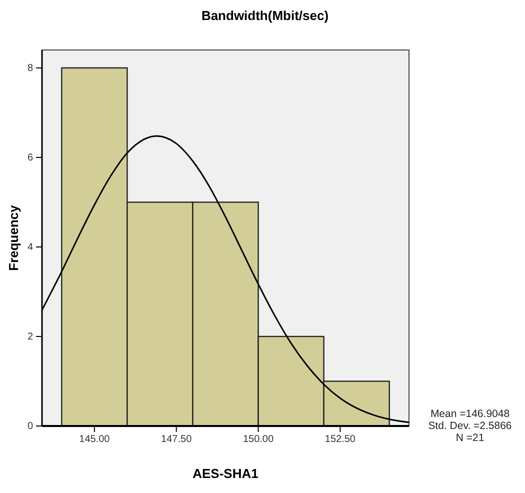  I want to click on y-tick-label: 8, so click(30, 68).